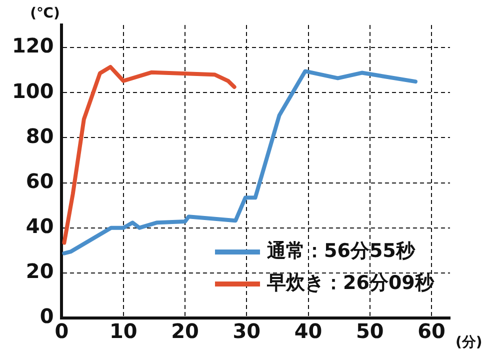 Image resolution: width=500 pixels, height=352 pixels. I want to click on x-tick-label: 30, so click(246, 331).